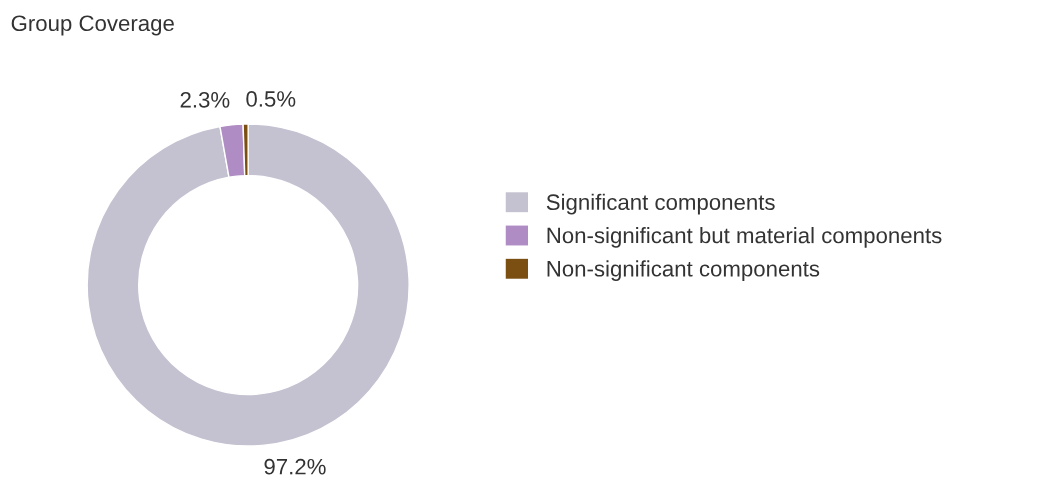 Image resolution: width=1056 pixels, height=493 pixels. What do you see at coordinates (205, 99) in the screenshot?
I see `data-label: 2.3%` at bounding box center [205, 99].